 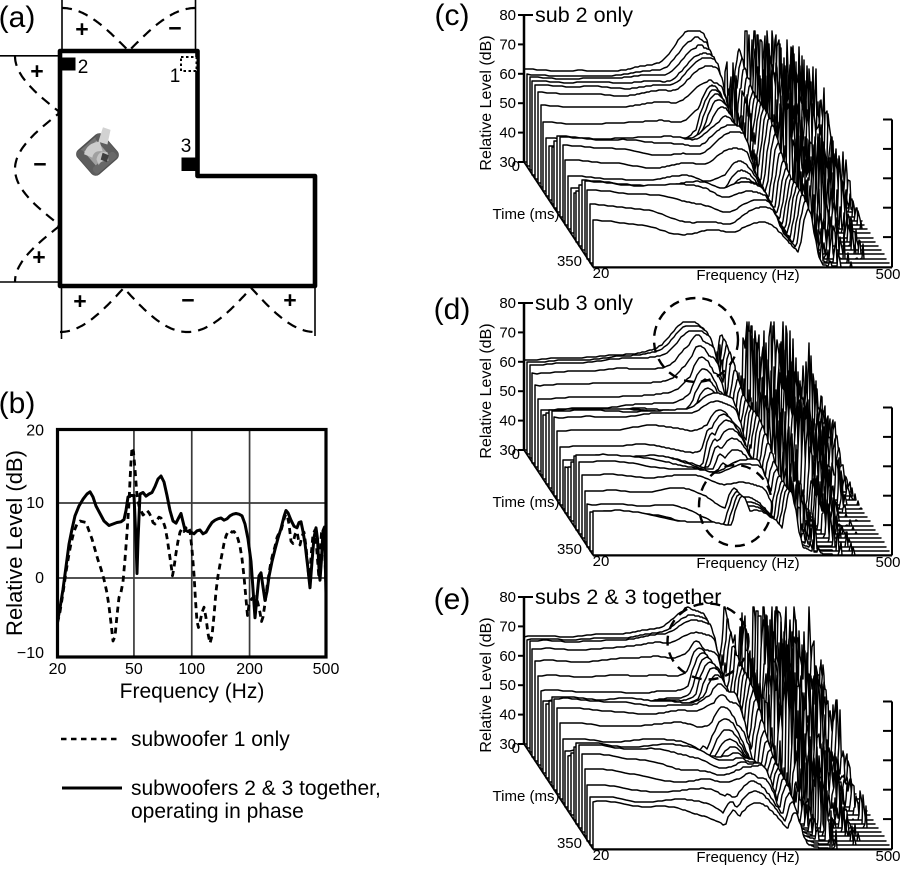 I want to click on svg-text: 2, so click(x=83, y=67).